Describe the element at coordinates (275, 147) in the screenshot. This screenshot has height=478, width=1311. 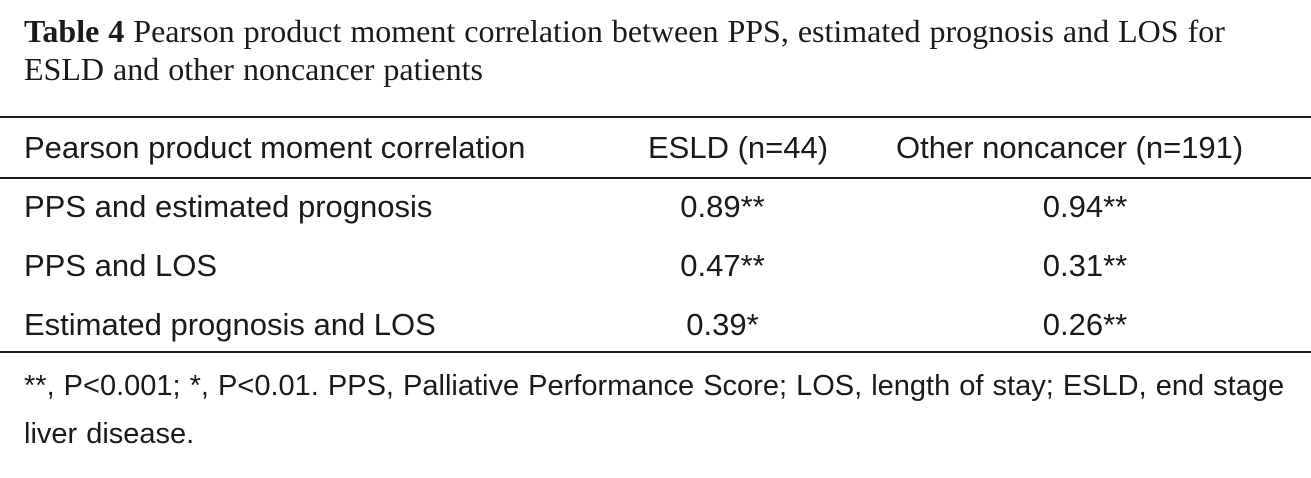
I see `column-header: Pearson product moment correlation` at that location.